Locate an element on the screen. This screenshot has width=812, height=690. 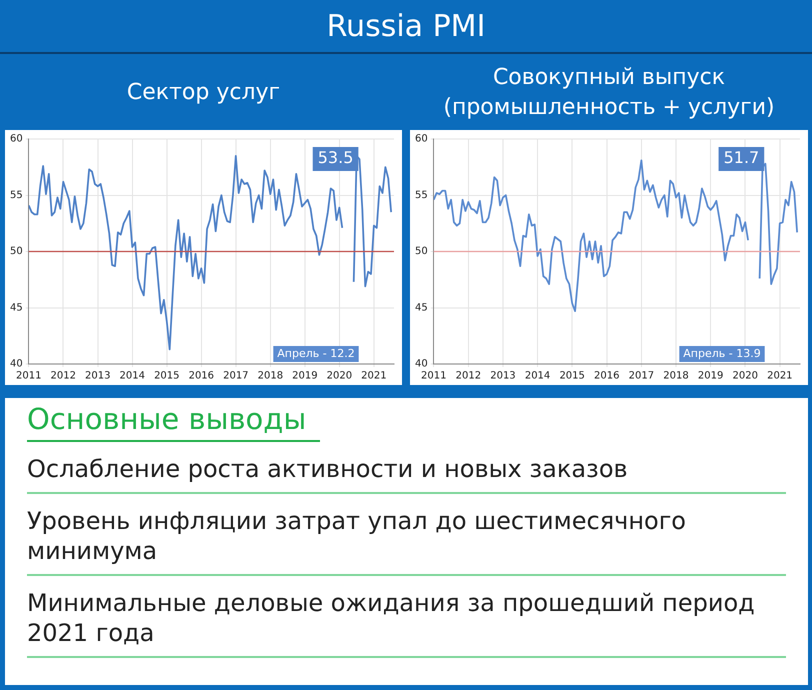
annotation: 53.5 is located at coordinates (336, 158).